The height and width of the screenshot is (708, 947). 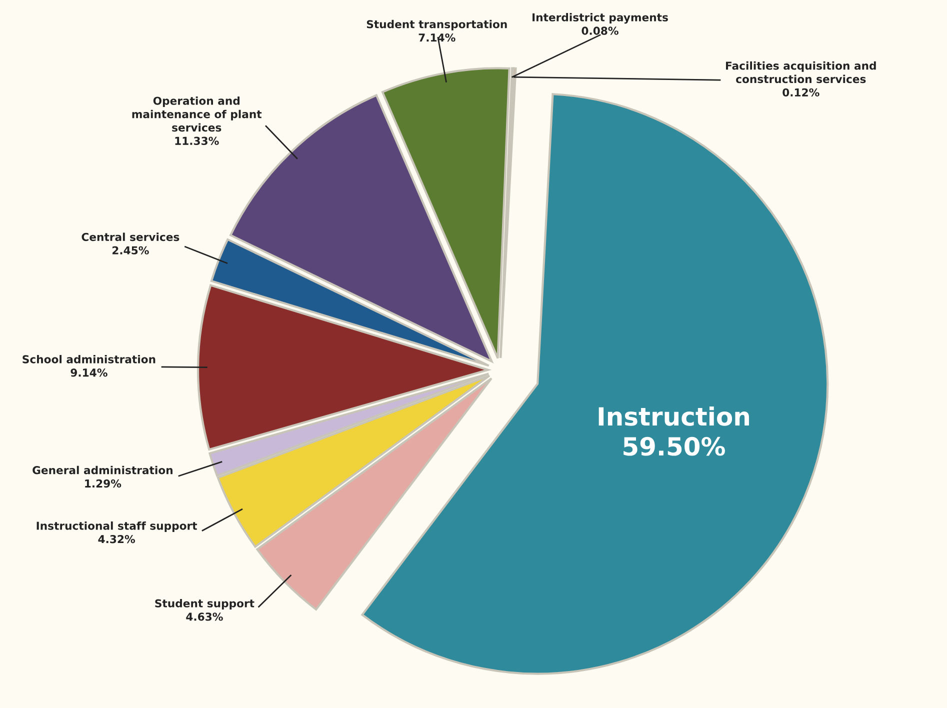 I want to click on data-label: 9.14%, so click(x=89, y=372).